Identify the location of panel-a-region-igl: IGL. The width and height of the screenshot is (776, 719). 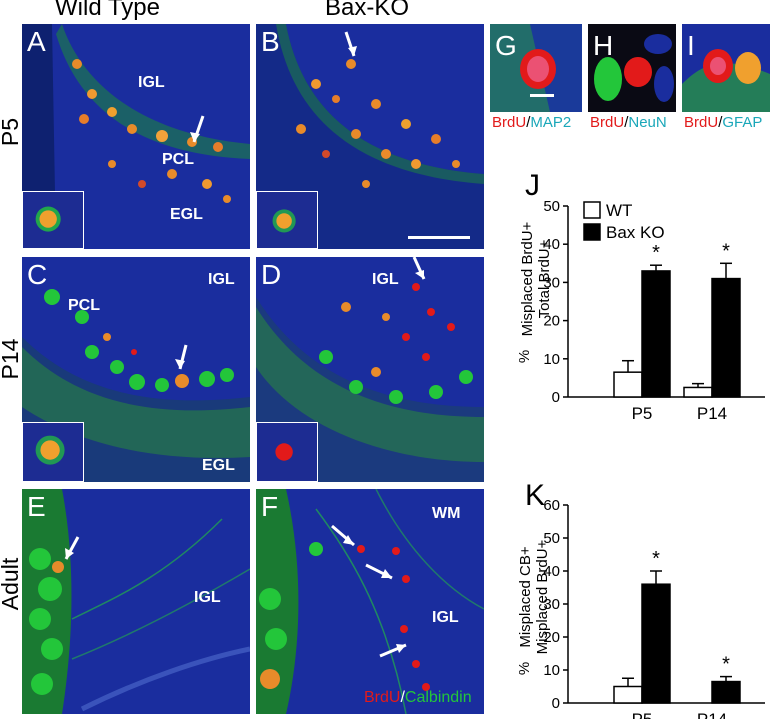
(151, 82).